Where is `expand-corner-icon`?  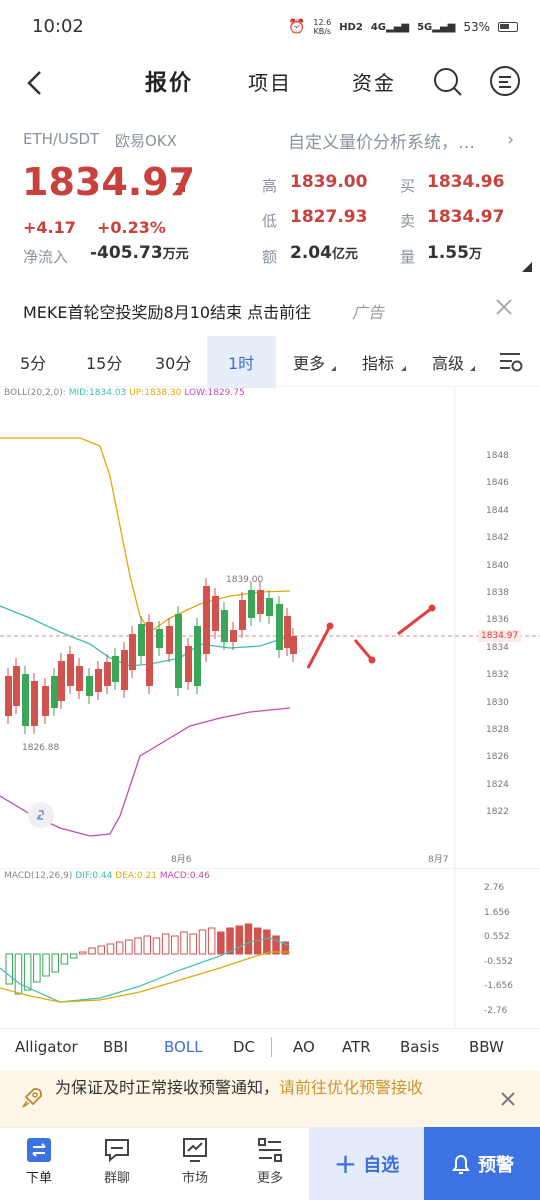
expand-corner-icon is located at coordinates (527, 267).